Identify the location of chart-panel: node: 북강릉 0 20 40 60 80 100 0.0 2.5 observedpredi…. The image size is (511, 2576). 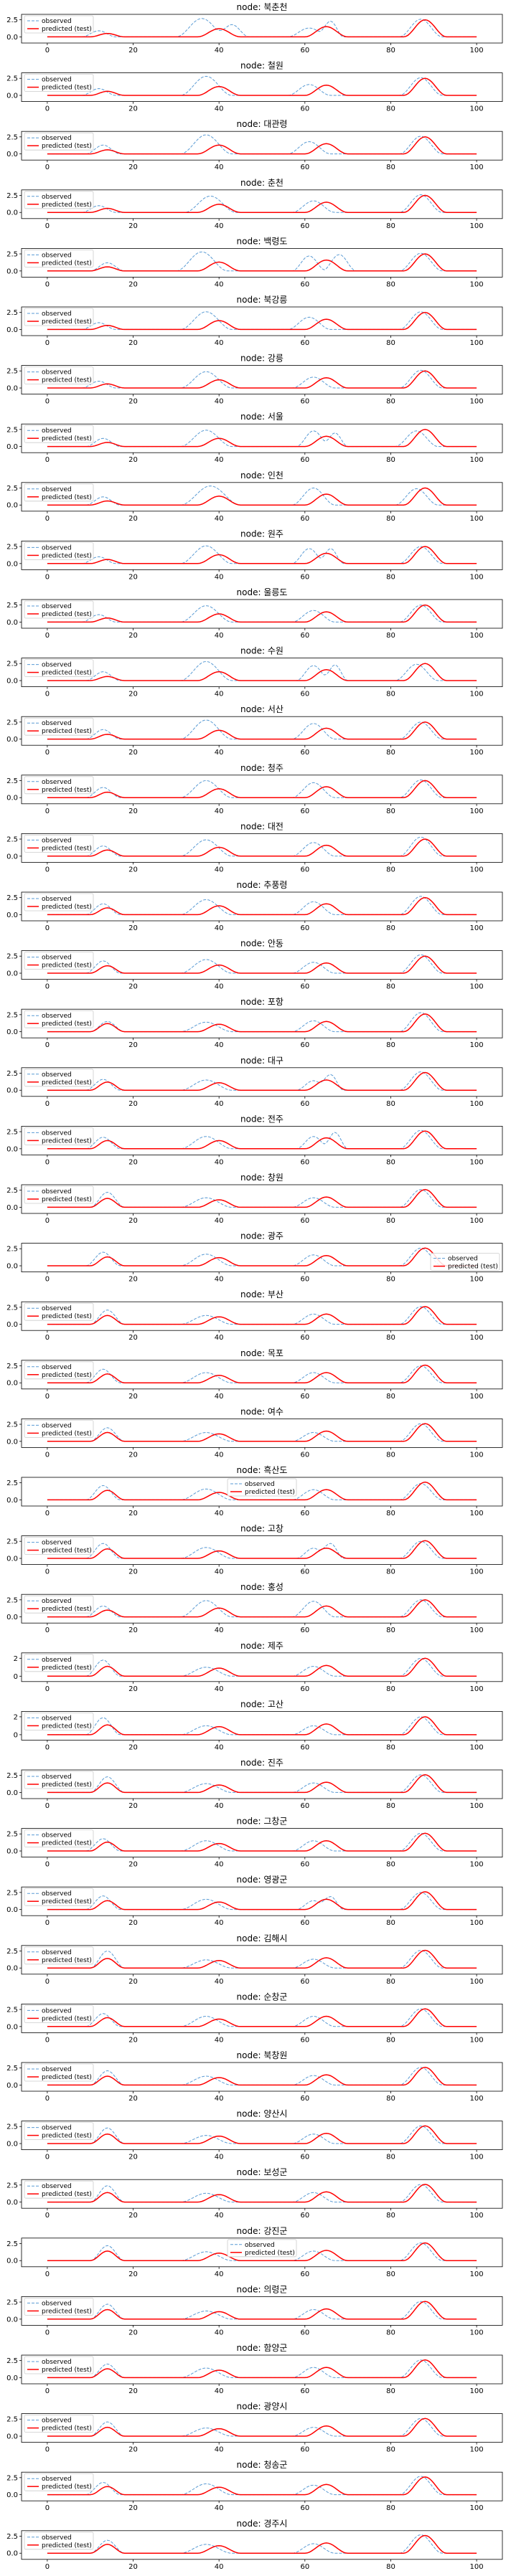
(254, 321).